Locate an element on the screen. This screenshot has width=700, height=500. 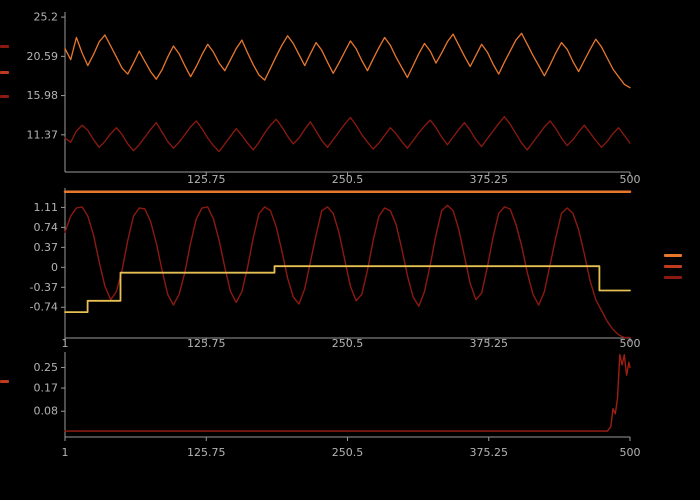
legend-dash-left-bottom is located at coordinates (4, 381).